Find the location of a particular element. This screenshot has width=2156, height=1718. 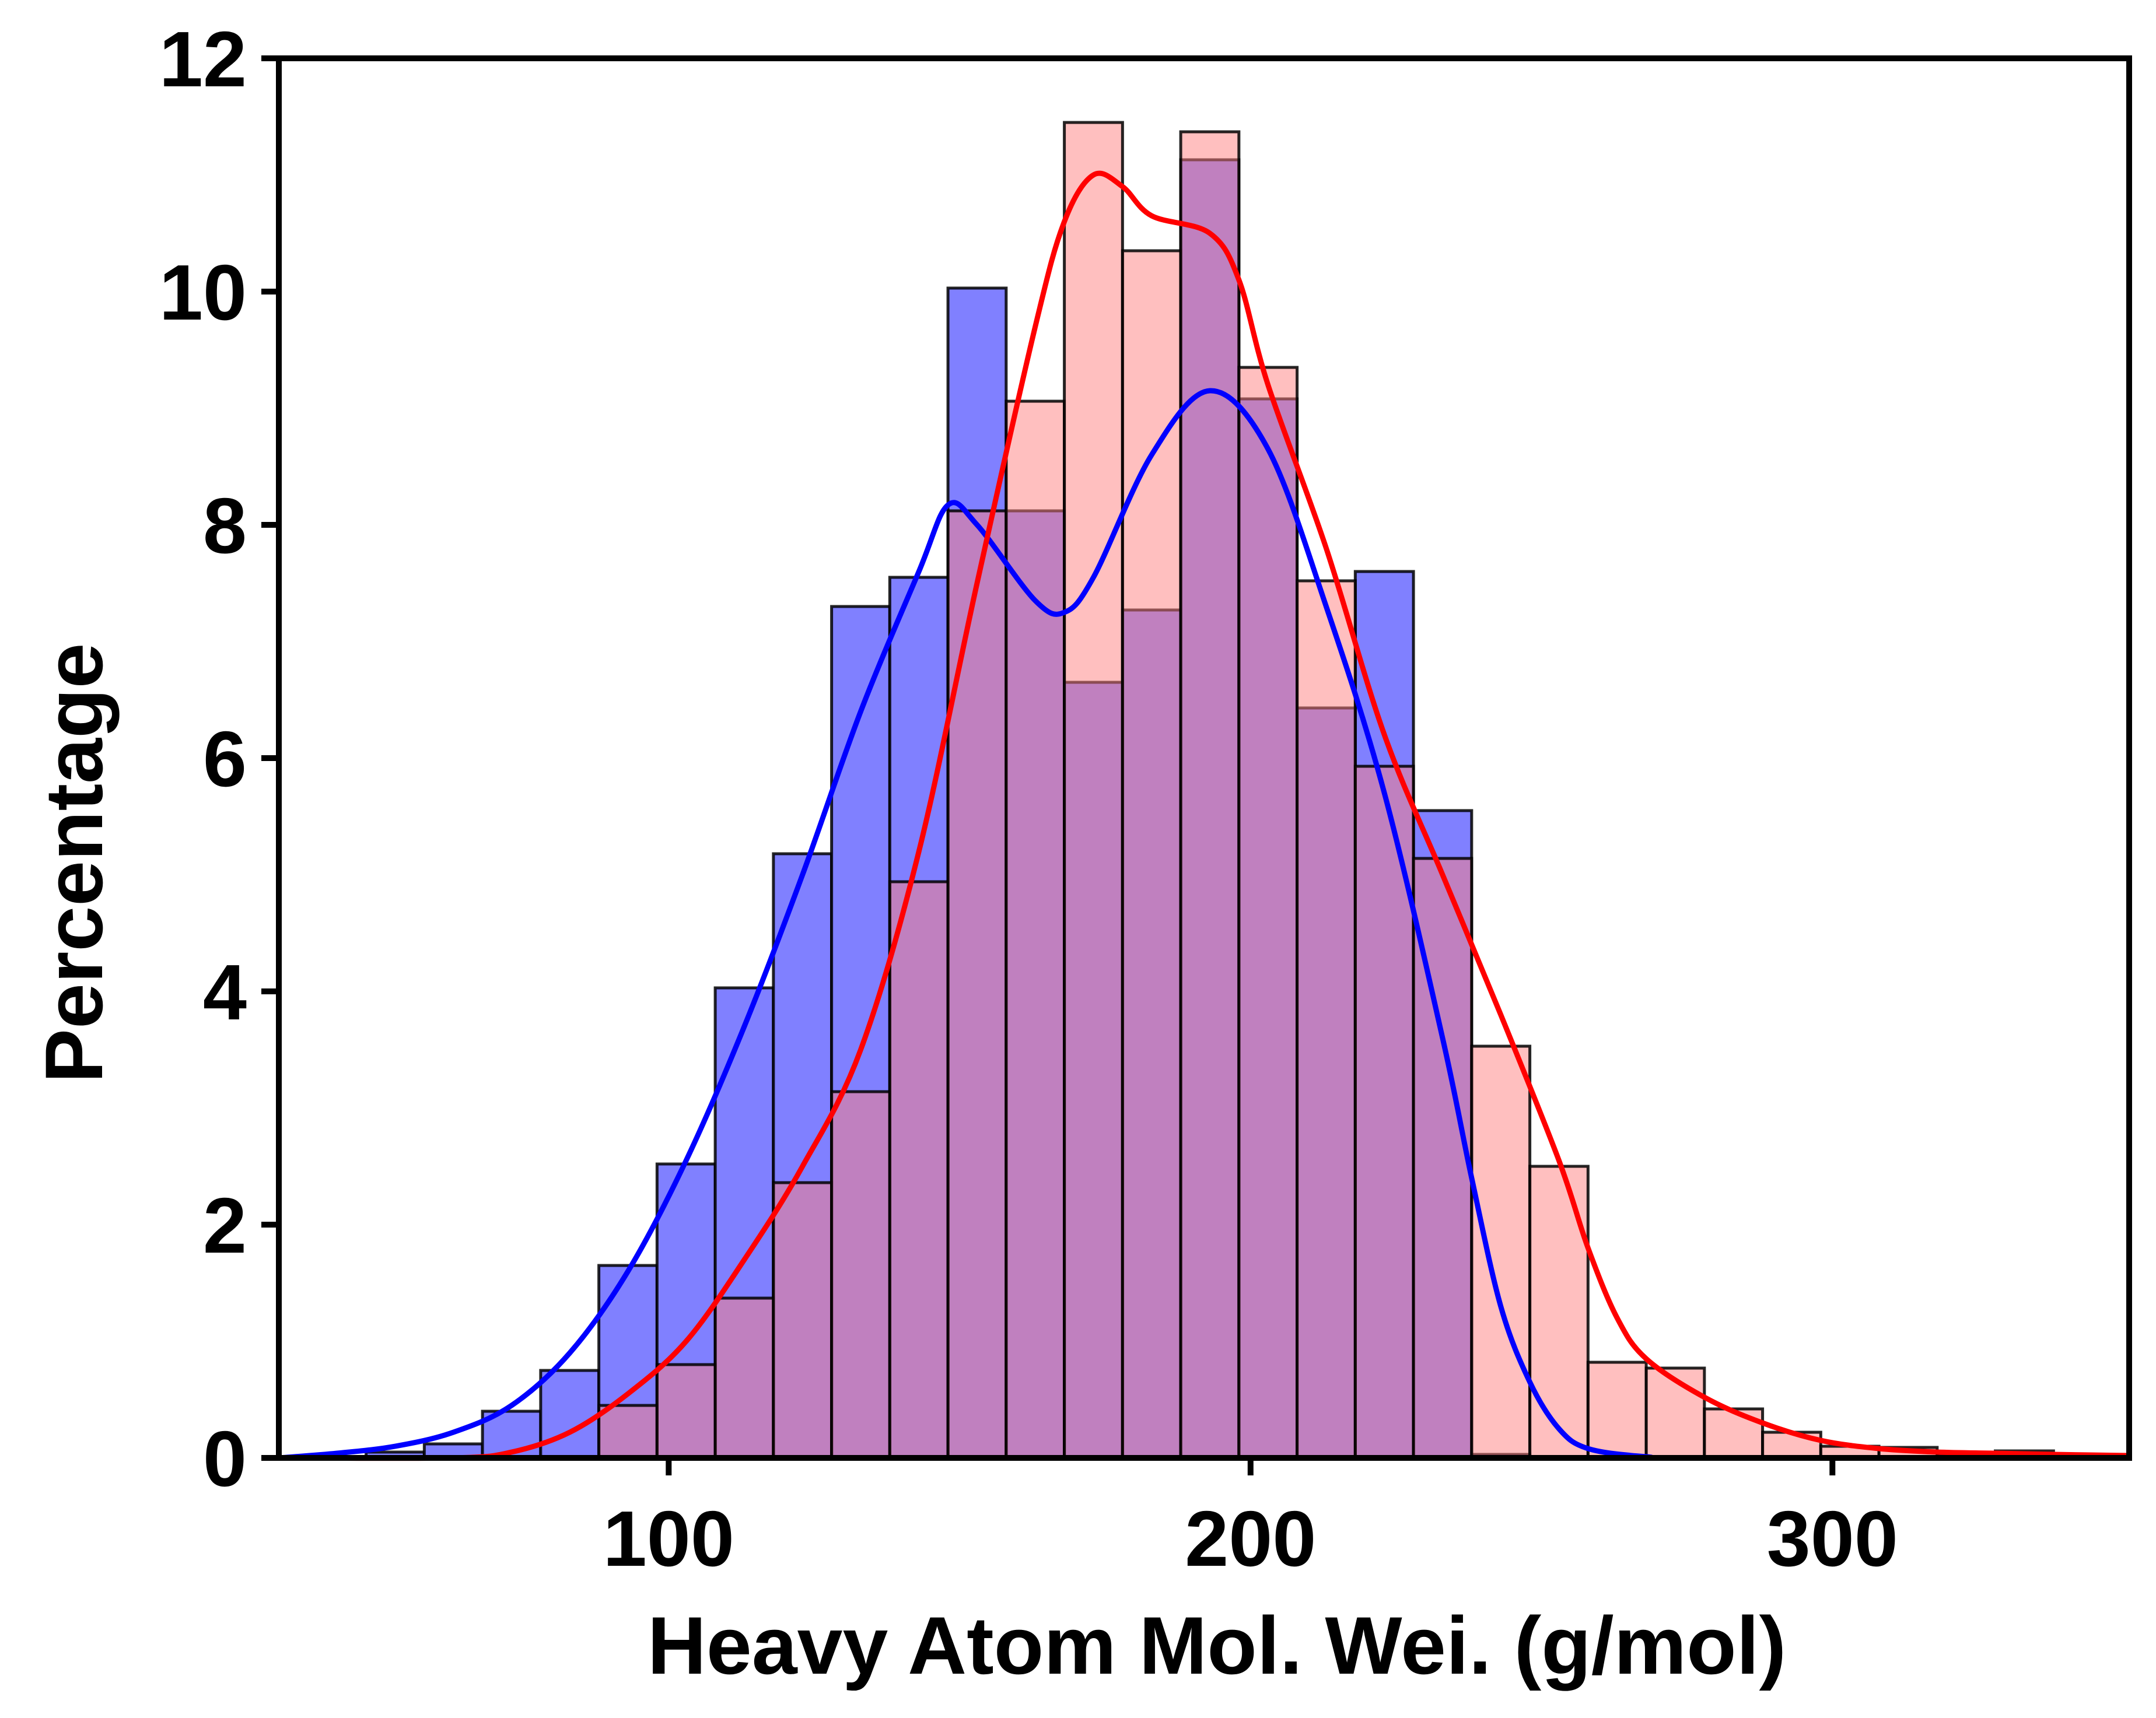

x-tick-label: 100 is located at coordinates (668, 1539).